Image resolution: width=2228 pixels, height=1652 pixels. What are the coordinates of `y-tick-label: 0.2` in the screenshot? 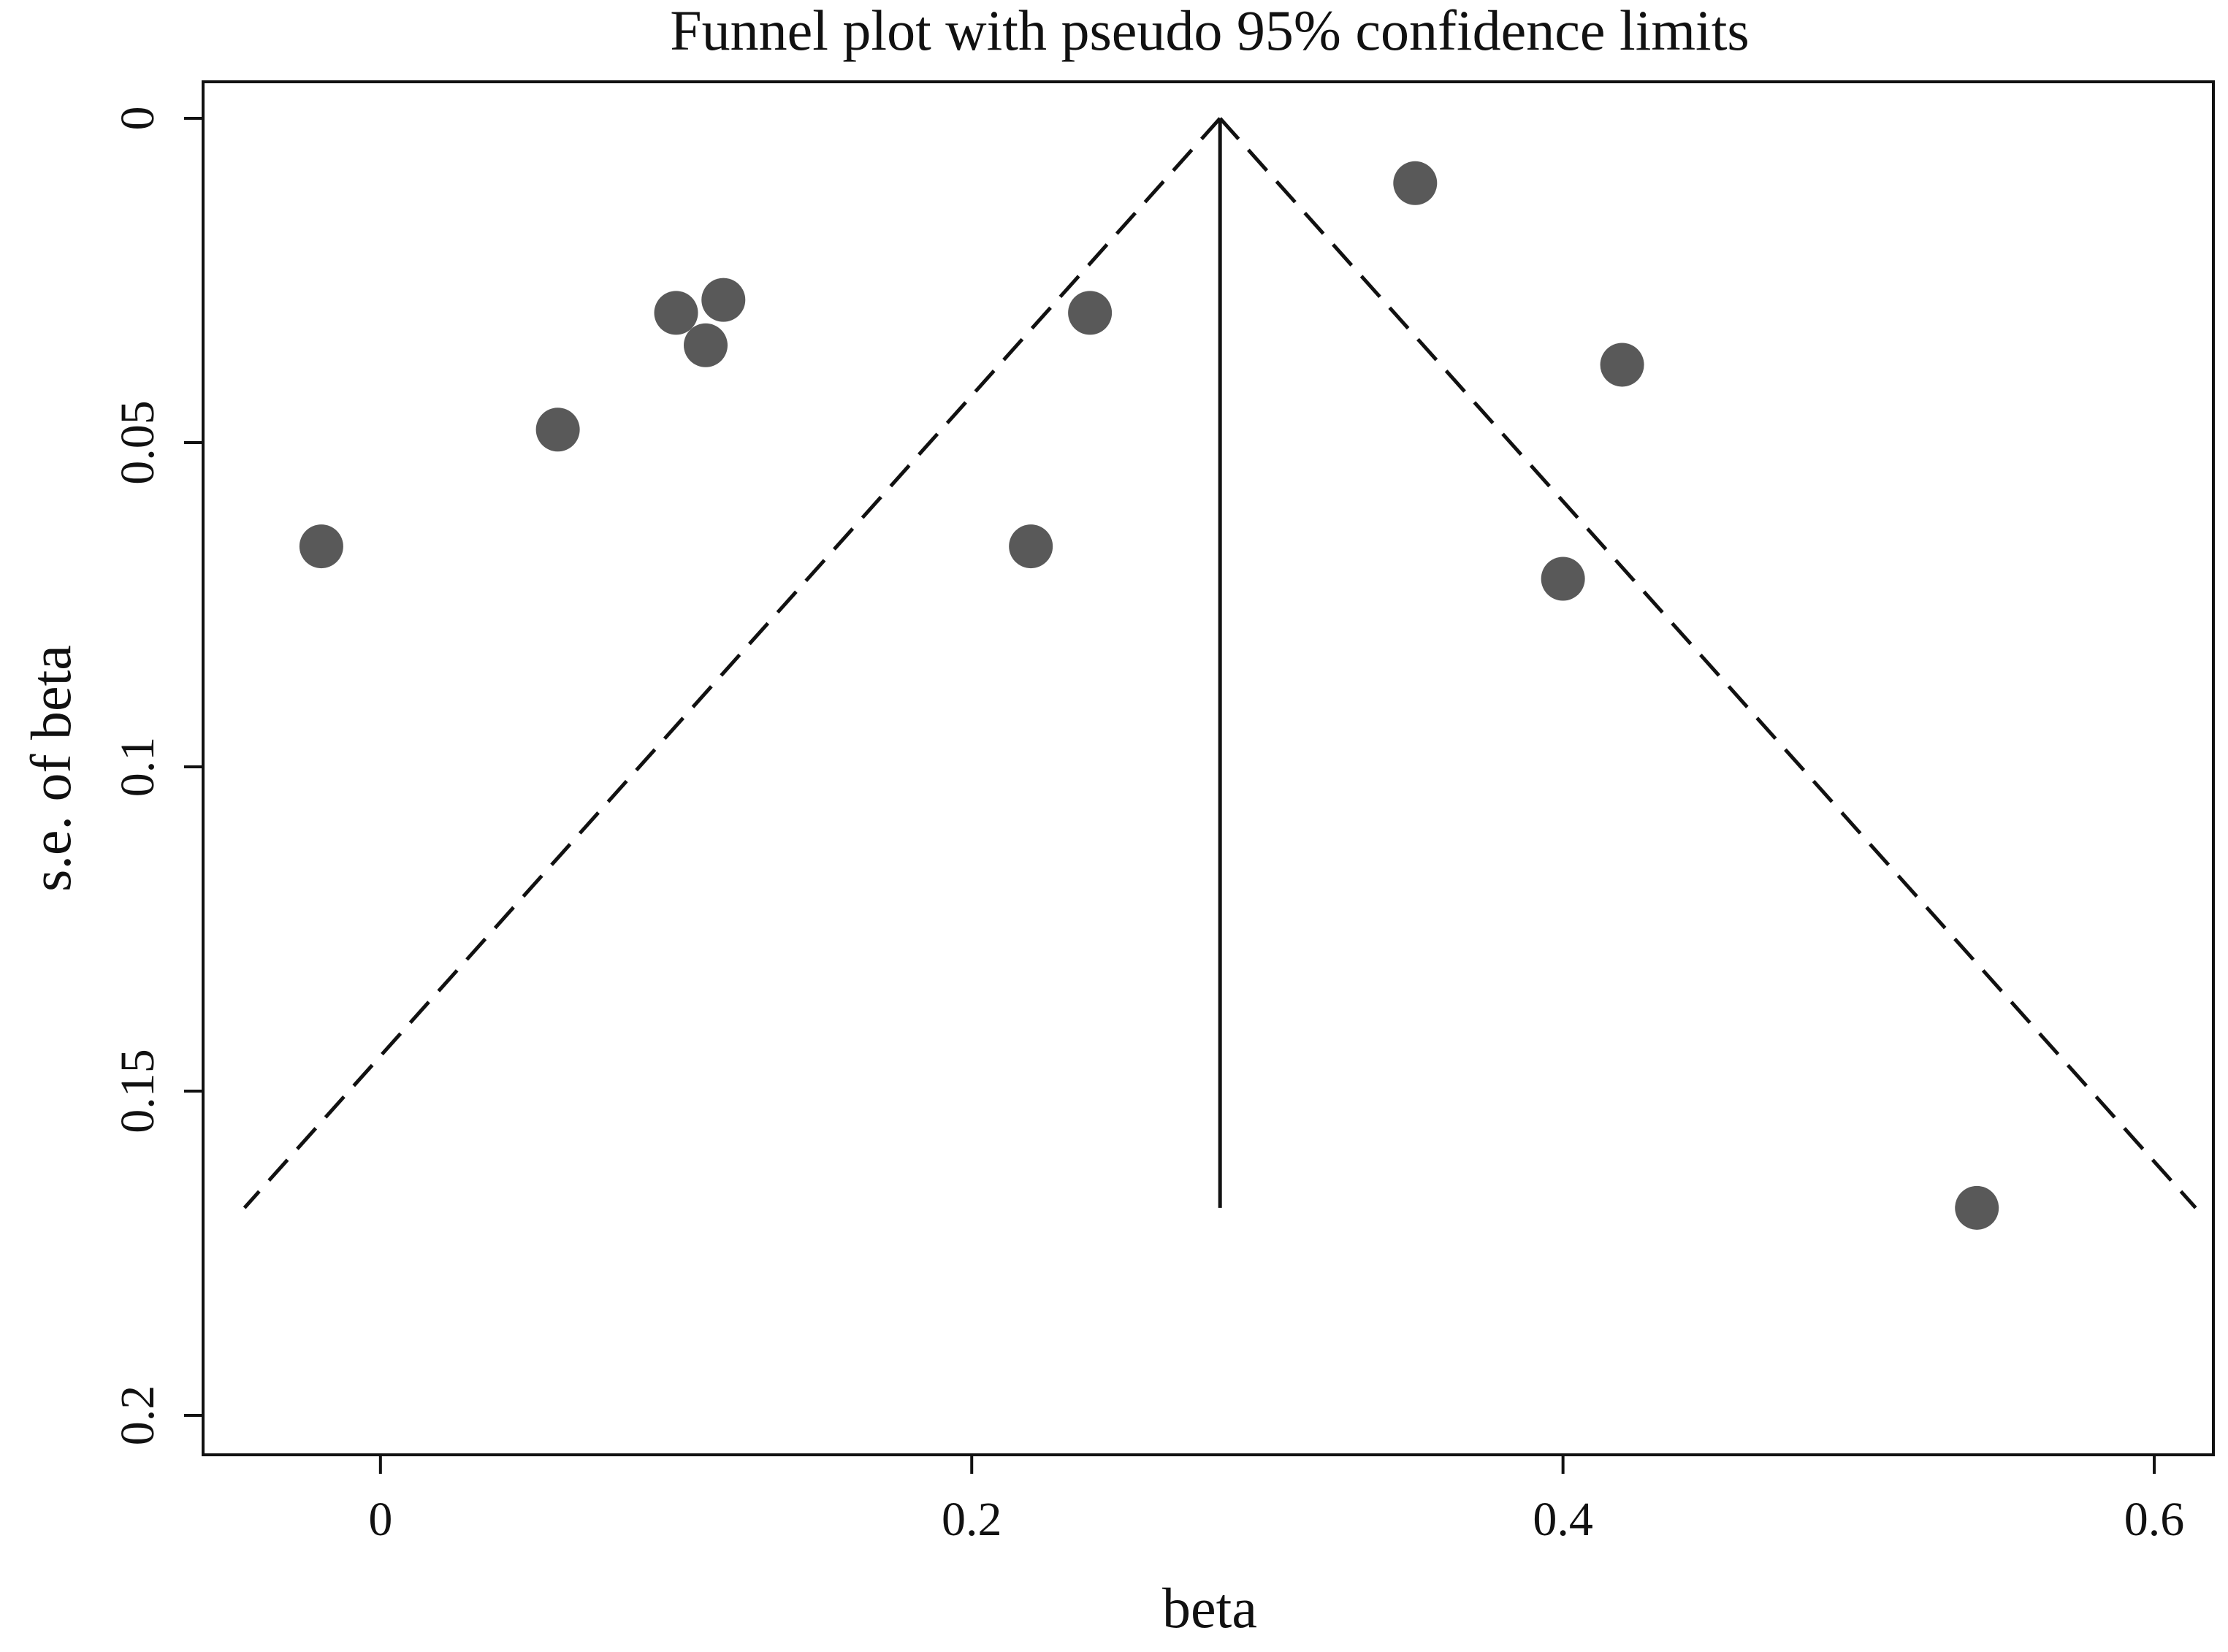 It's located at (137, 1415).